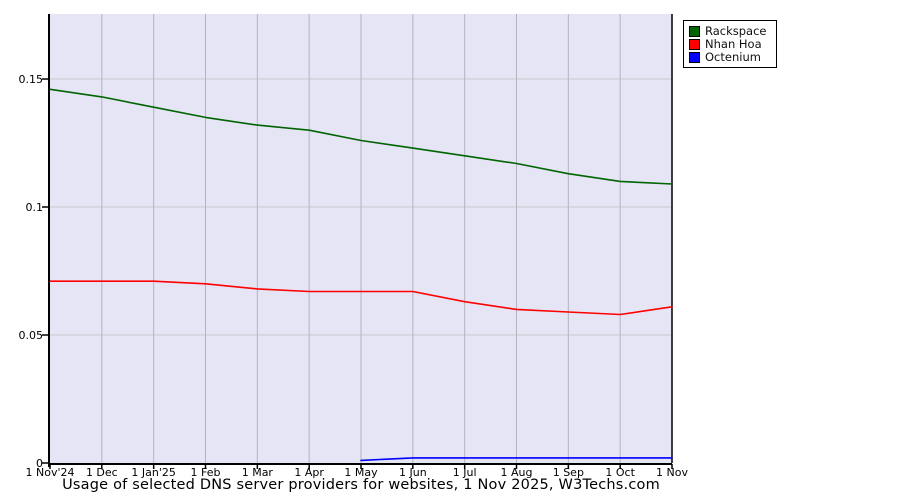 The height and width of the screenshot is (500, 900). Describe the element at coordinates (153, 472) in the screenshot. I see `x-axis-tick-label: 1 Jan'25` at that location.